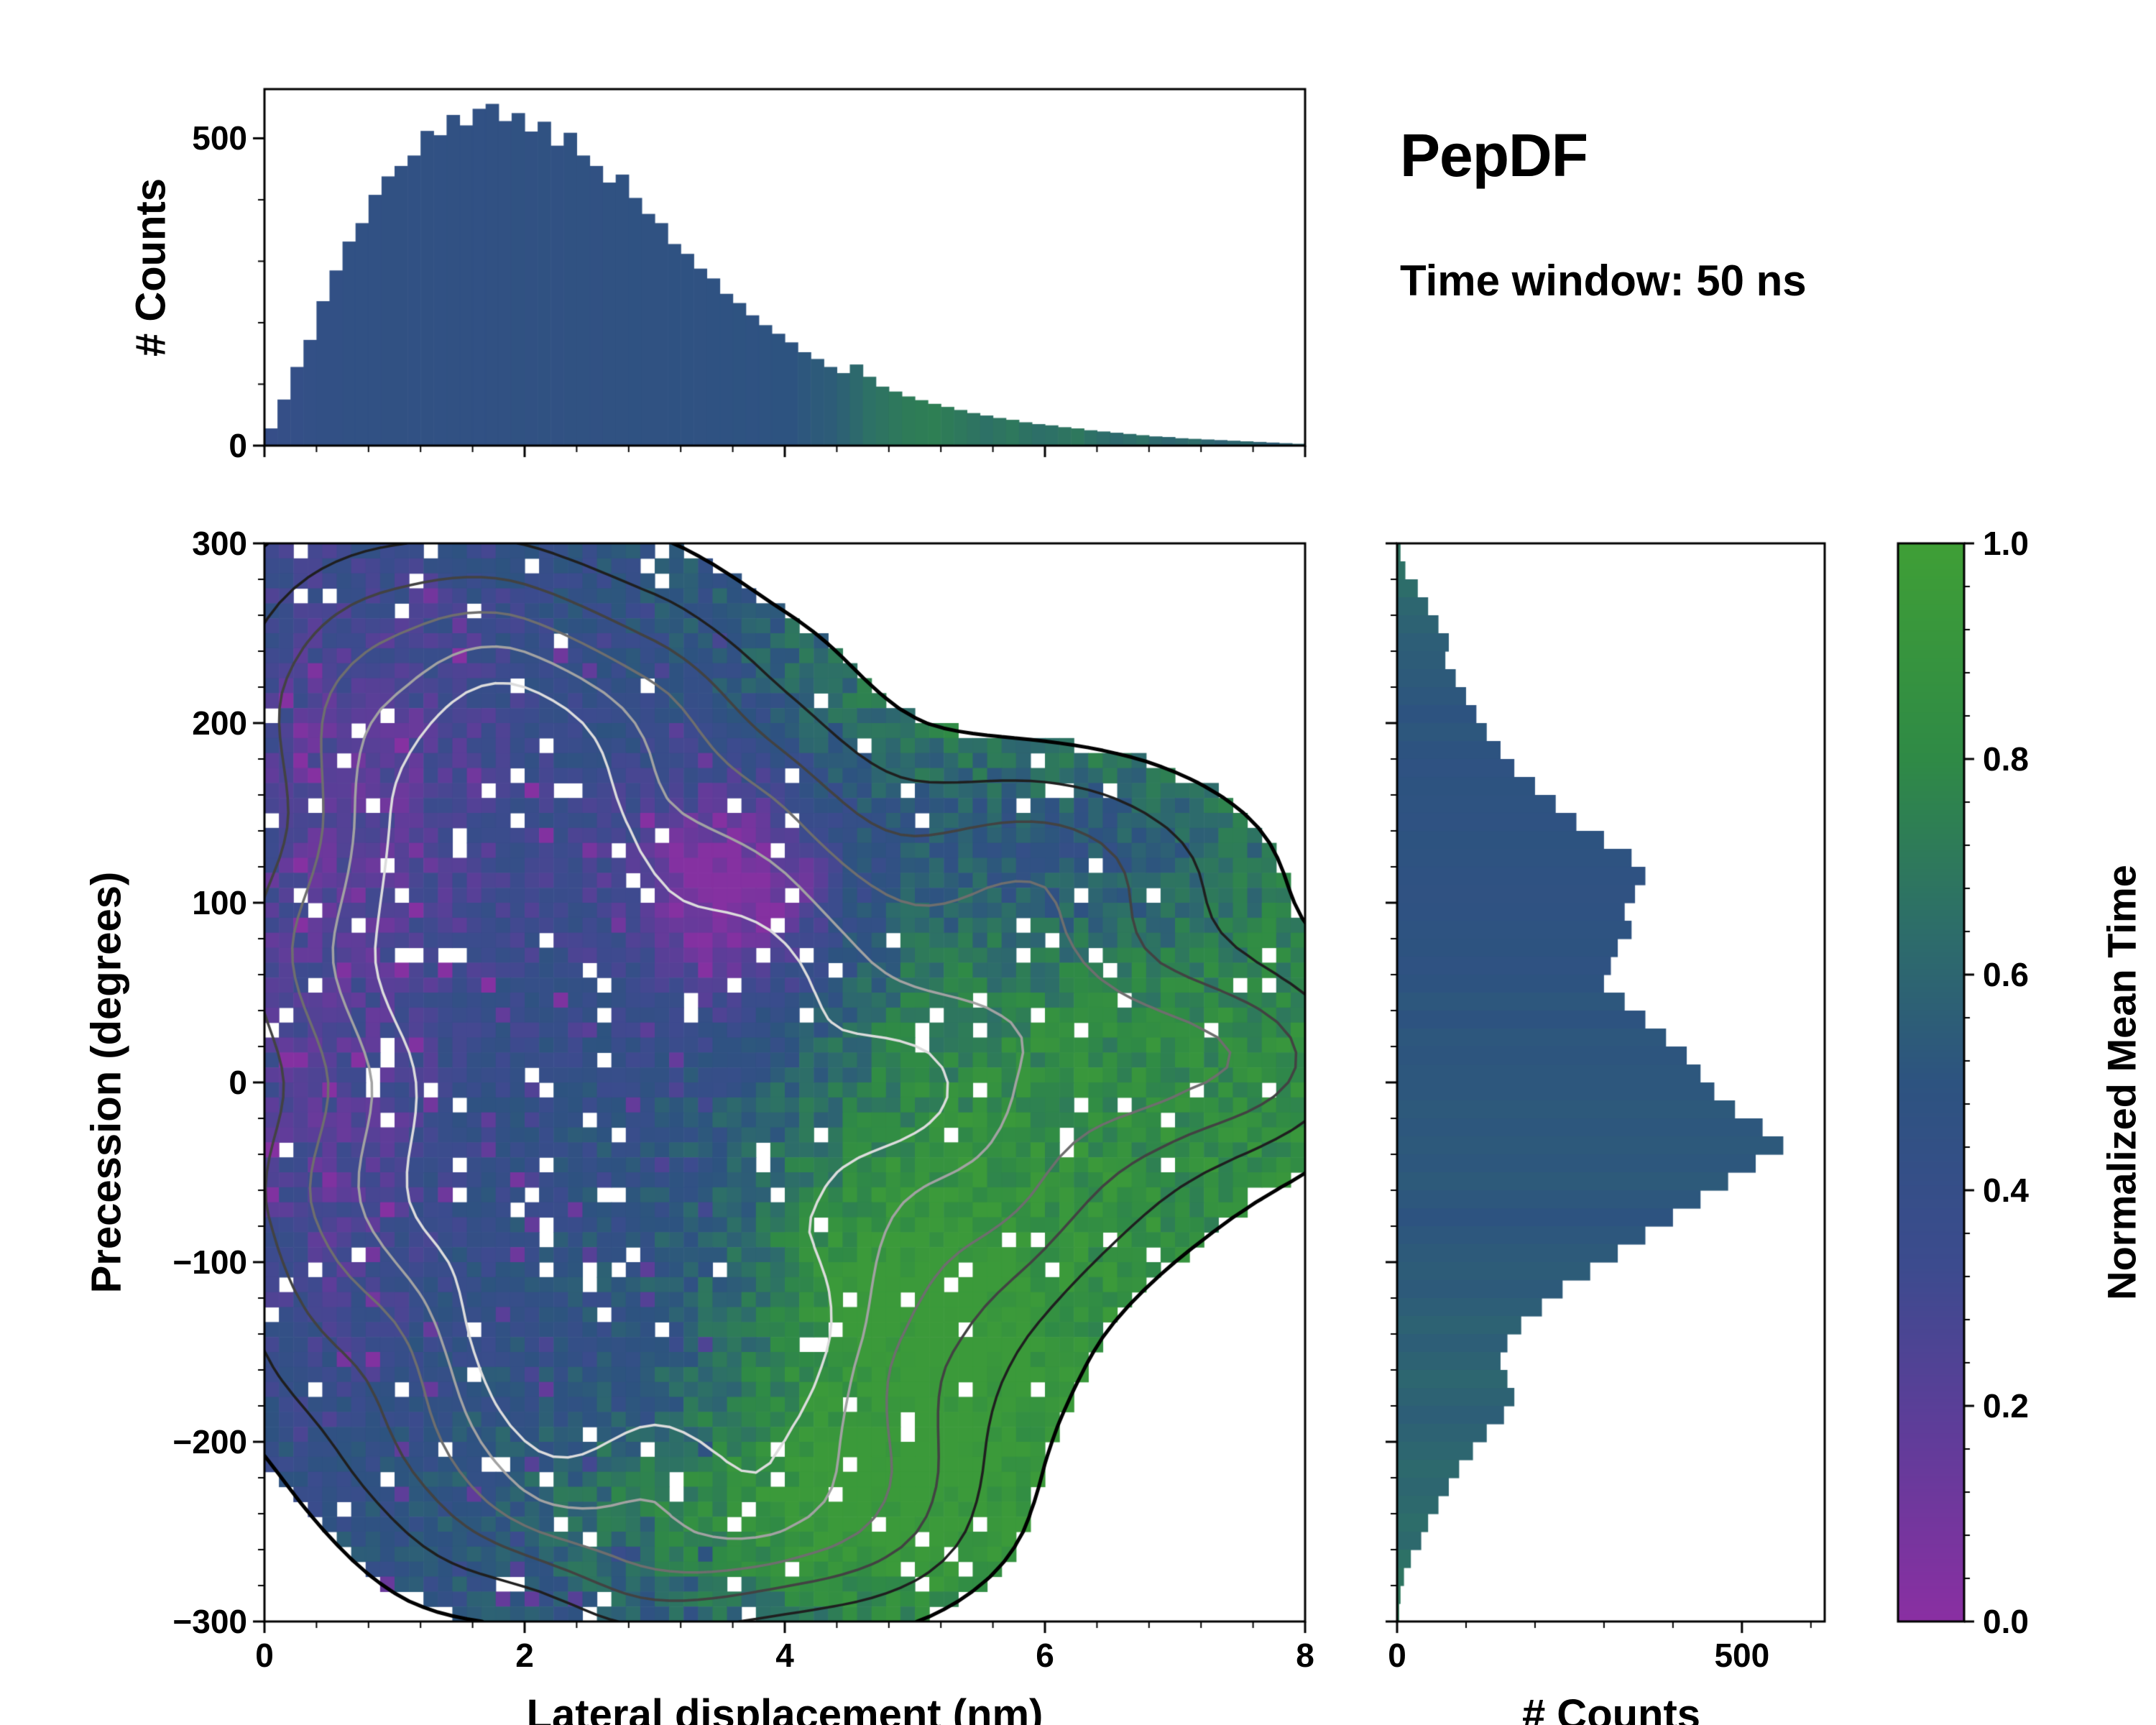 Image resolution: width=2156 pixels, height=1725 pixels. Describe the element at coordinates (525, 1655) in the screenshot. I see `tick-label: 2` at that location.